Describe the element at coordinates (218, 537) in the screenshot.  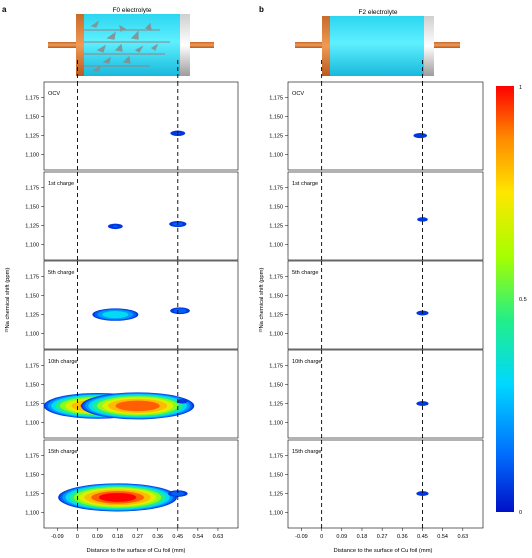
I see `x-tick-label: 0.63` at that location.